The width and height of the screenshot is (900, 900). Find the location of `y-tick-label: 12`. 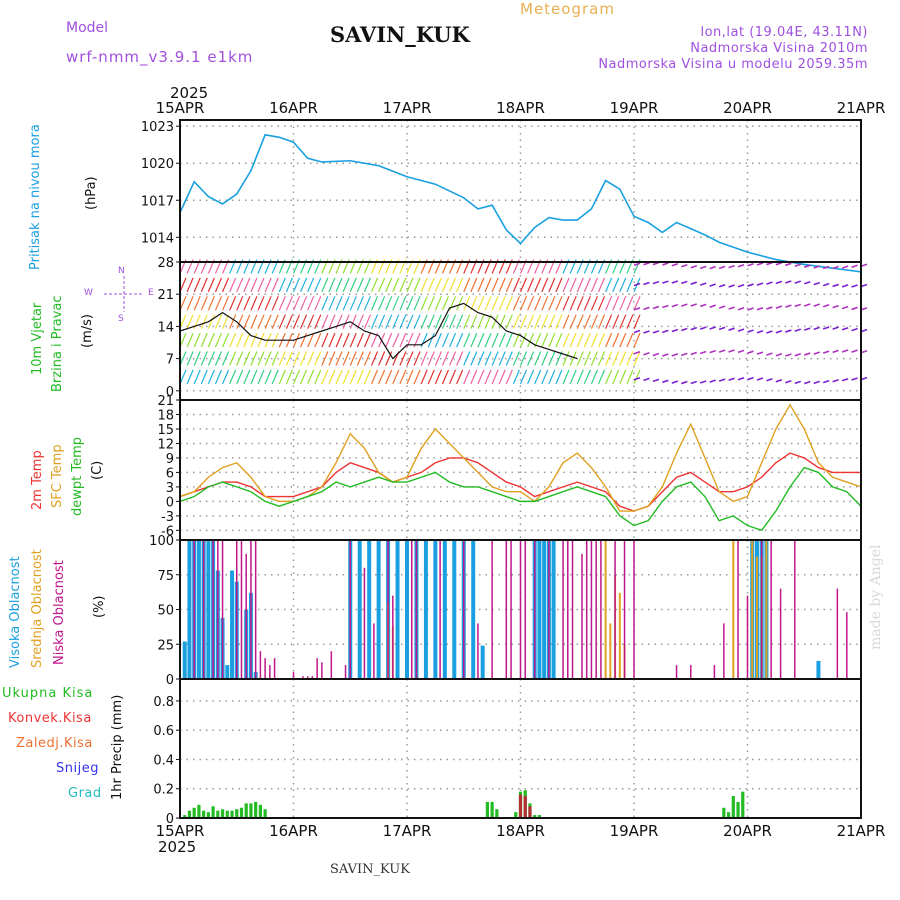

y-tick-label: 12 is located at coordinates (165, 444).